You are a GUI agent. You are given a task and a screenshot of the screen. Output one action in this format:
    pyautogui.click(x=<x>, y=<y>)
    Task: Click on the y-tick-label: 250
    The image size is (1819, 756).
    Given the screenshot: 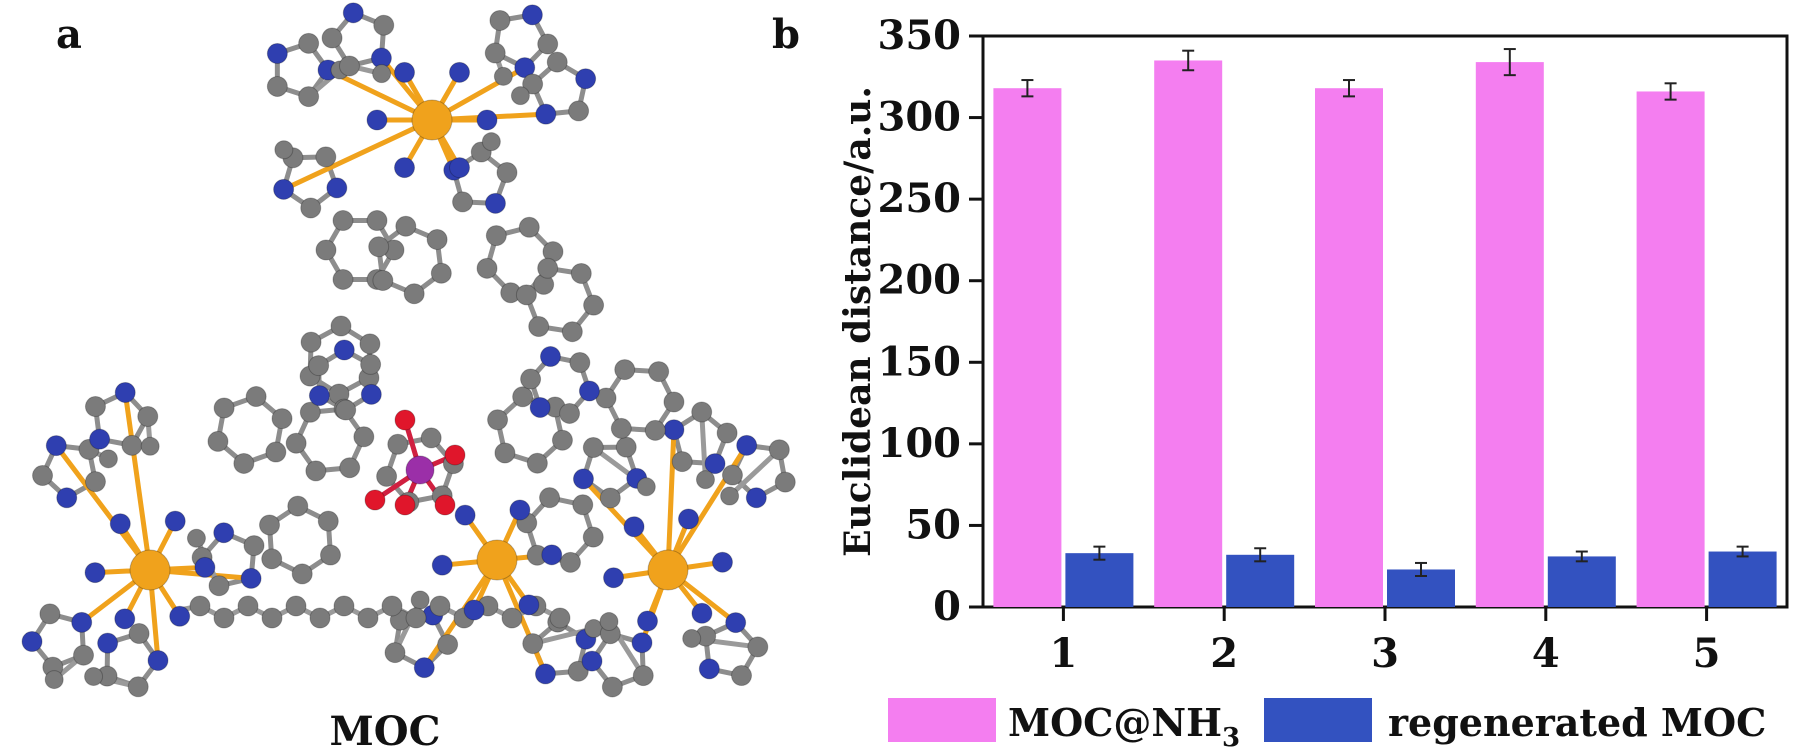 What is the action you would take?
    pyautogui.click(x=920, y=198)
    